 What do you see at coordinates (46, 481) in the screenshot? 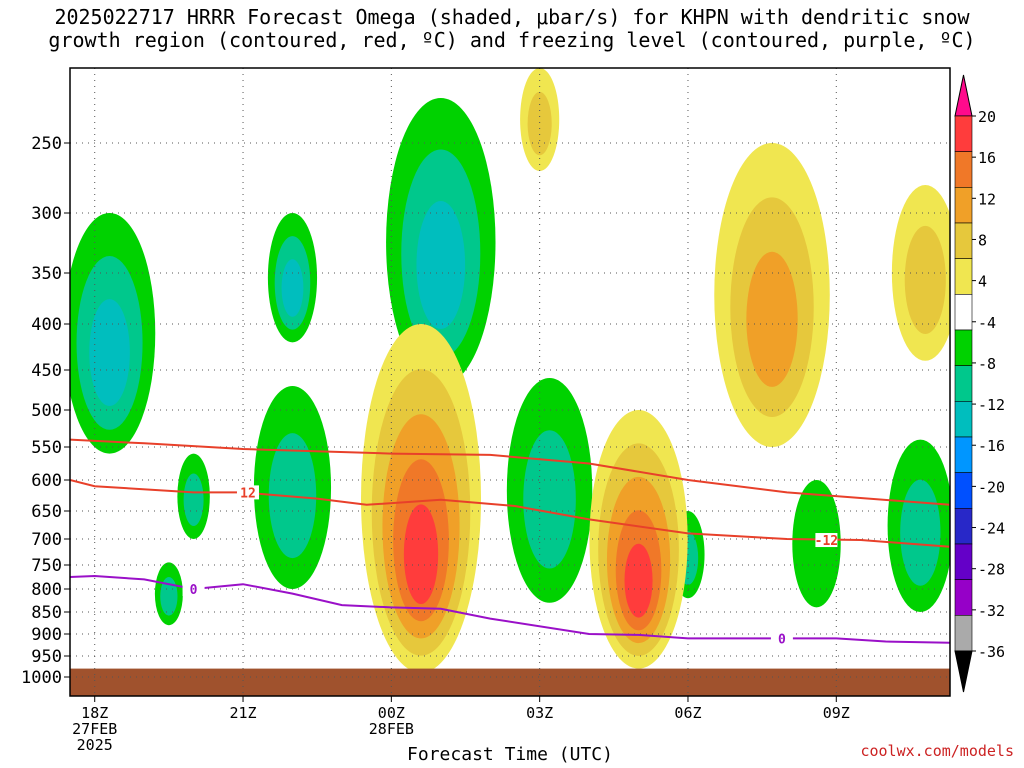
I see `y-tick-label-600: 600` at bounding box center [46, 481].